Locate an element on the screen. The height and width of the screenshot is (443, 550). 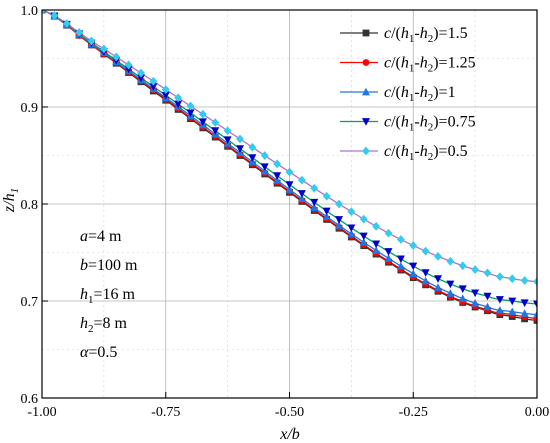
legend-label-1: c/(h1-h2)=1.25 is located at coordinates (430, 65).